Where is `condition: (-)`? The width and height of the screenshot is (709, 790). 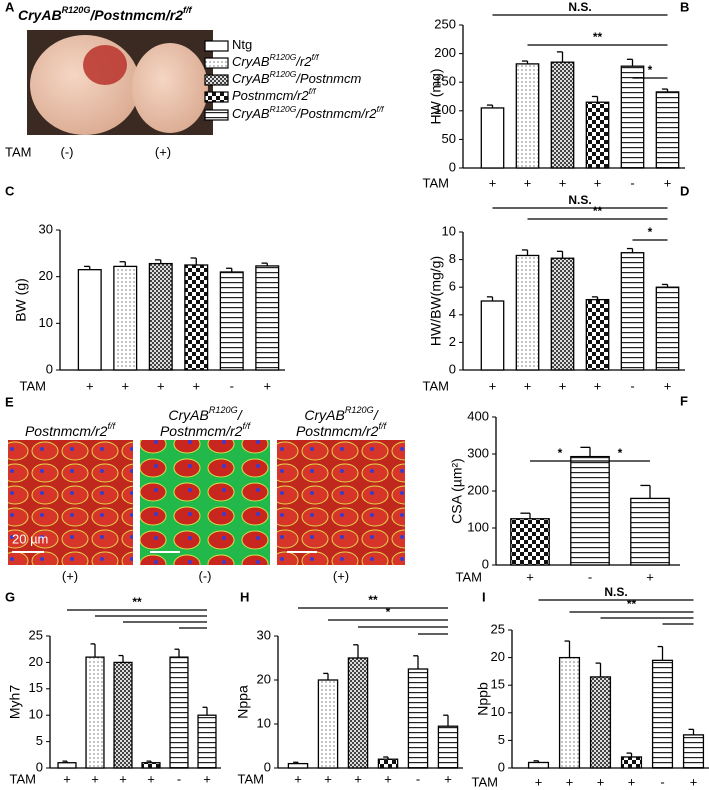 condition: (-) is located at coordinates (67, 151).